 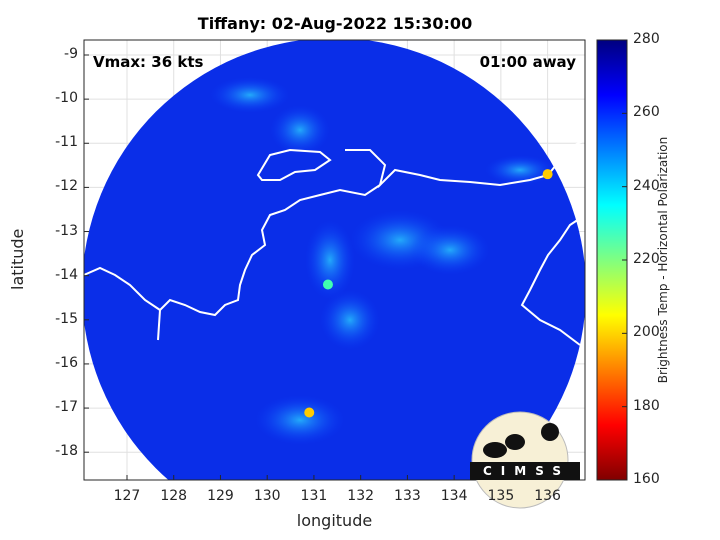 I want to click on cimss-logo, so click(x=525, y=460).